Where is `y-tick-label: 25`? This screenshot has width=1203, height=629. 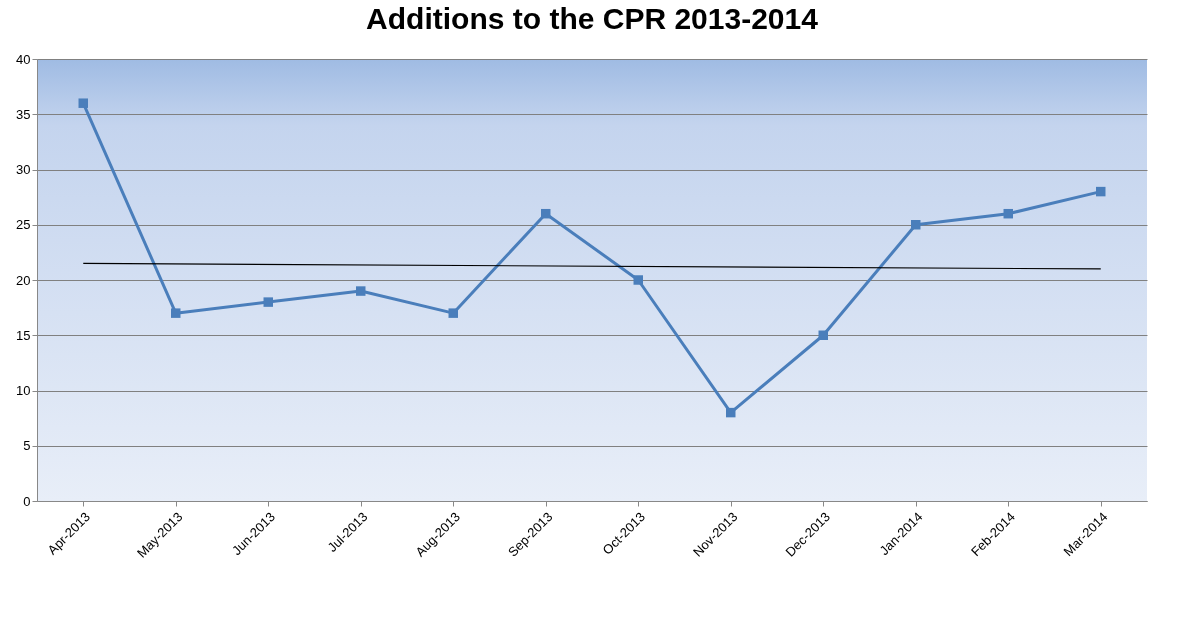
y-tick-label: 25 is located at coordinates (23, 225).